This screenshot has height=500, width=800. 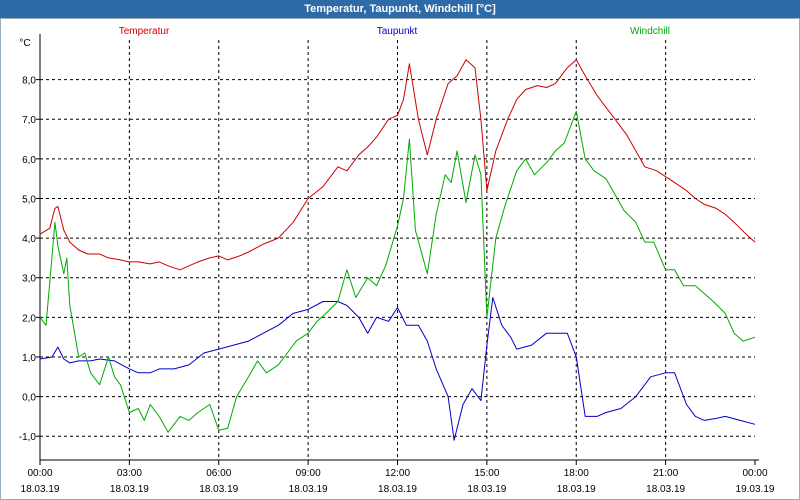 What do you see at coordinates (29, 160) in the screenshot?
I see `y-tick-label: 6,0` at bounding box center [29, 160].